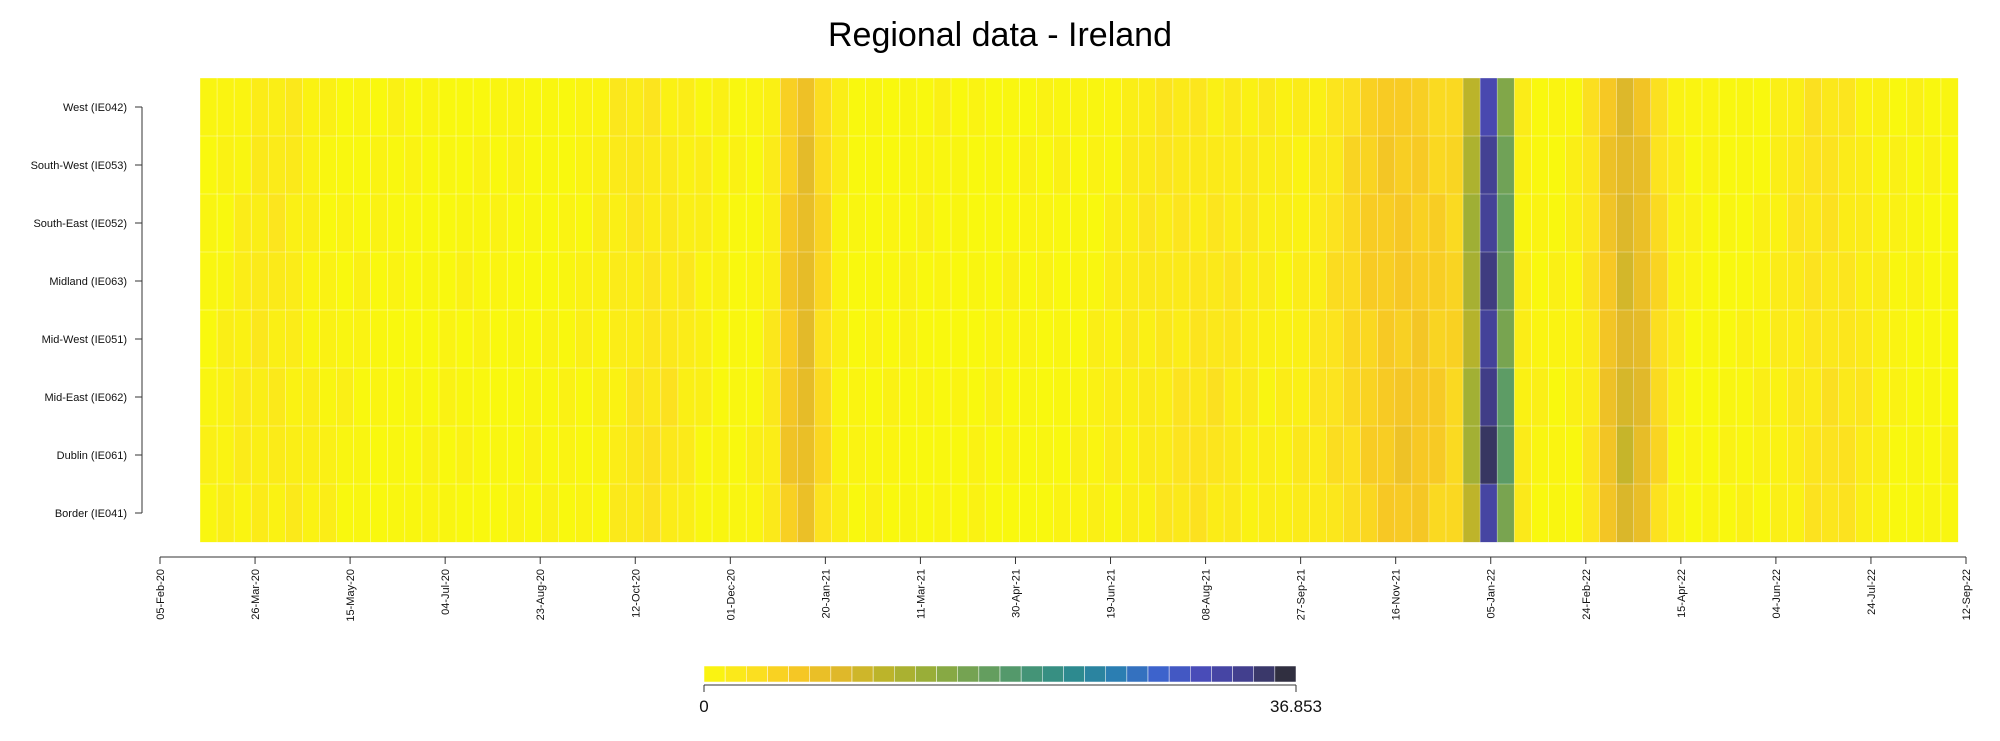  What do you see at coordinates (921, 594) in the screenshot?
I see `x-tick-label: 11-Mar-21` at bounding box center [921, 594].